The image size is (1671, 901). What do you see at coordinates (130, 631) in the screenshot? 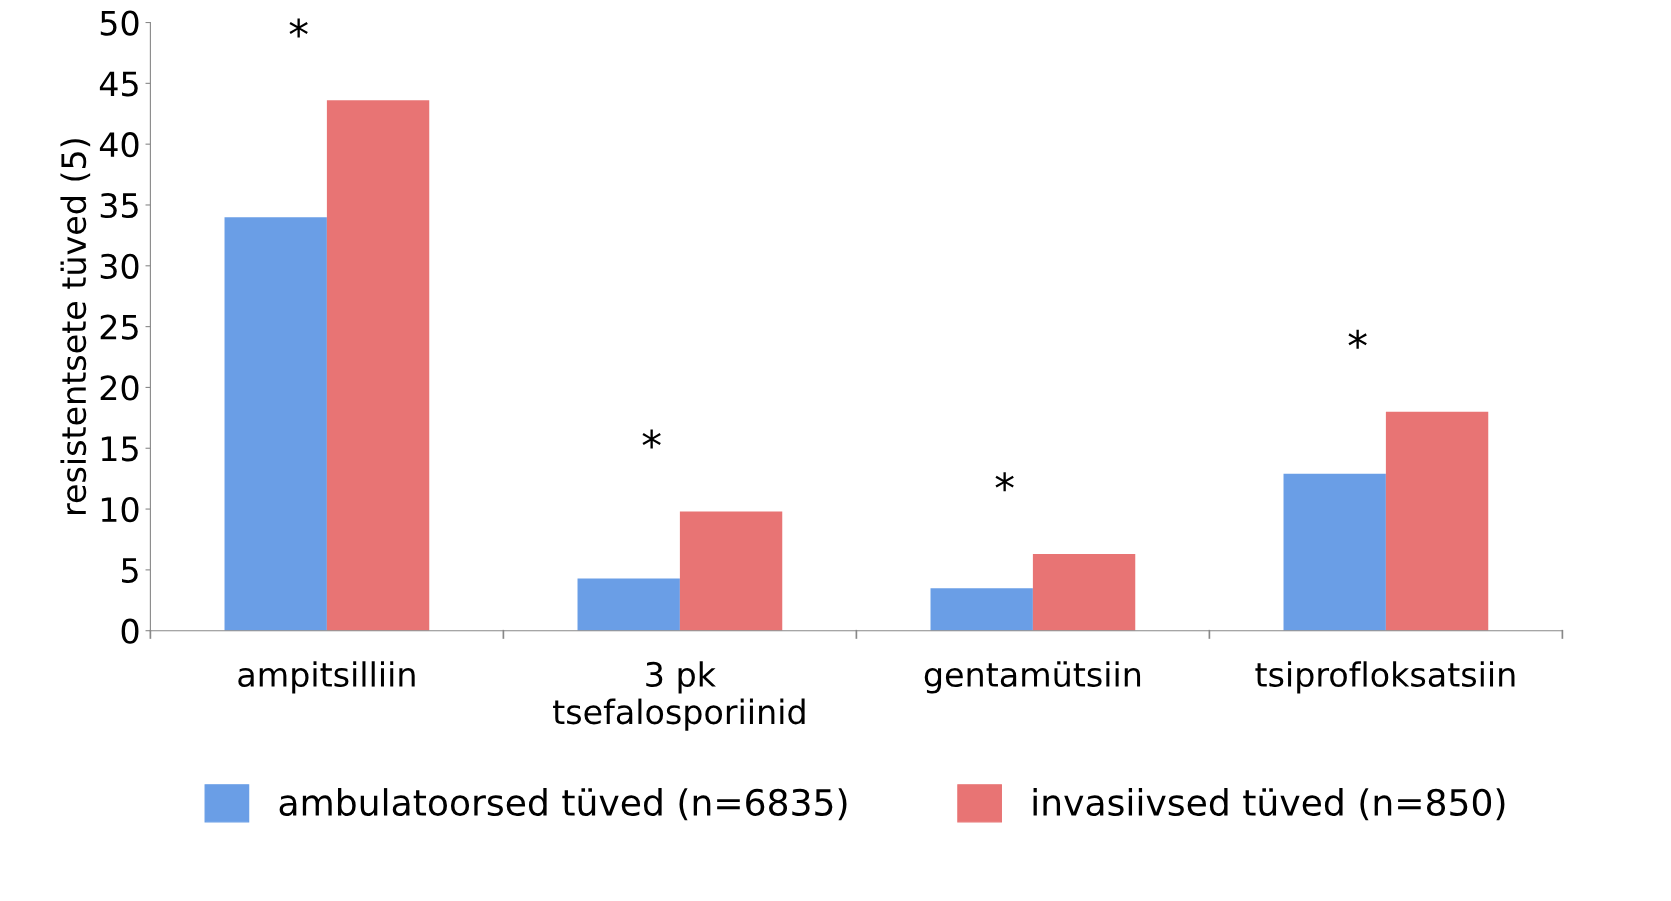
I see `y-tick-label: 0` at bounding box center [130, 631].